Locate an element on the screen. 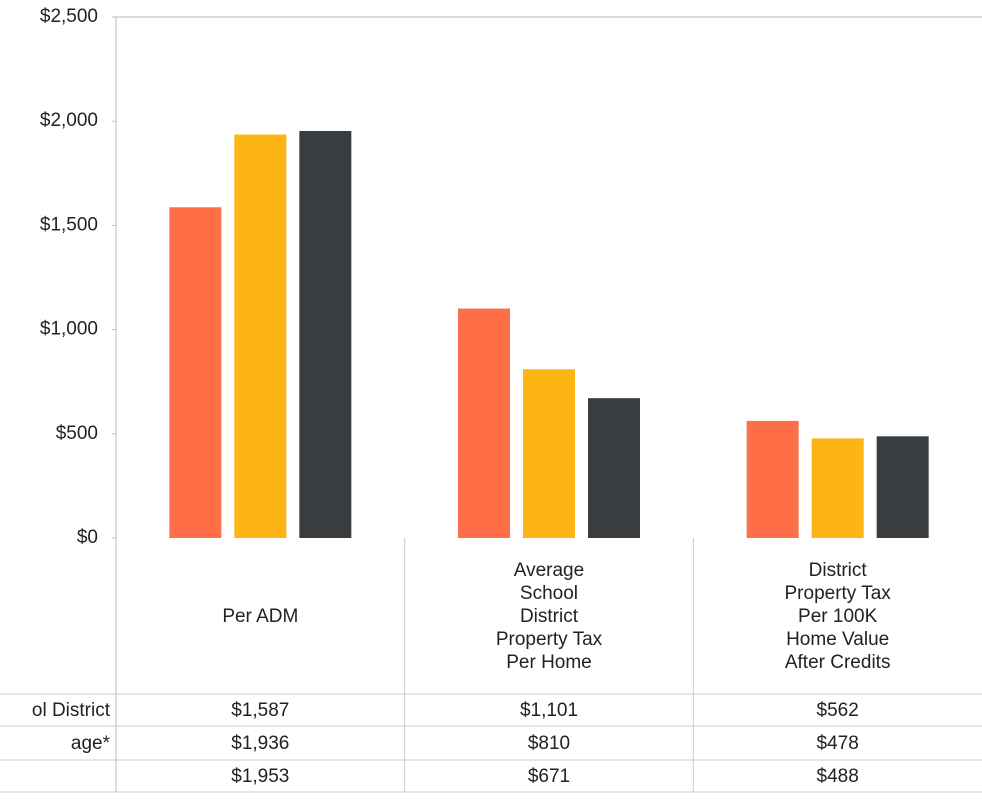 The image size is (982, 808). table-value: $810 is located at coordinates (549, 743).